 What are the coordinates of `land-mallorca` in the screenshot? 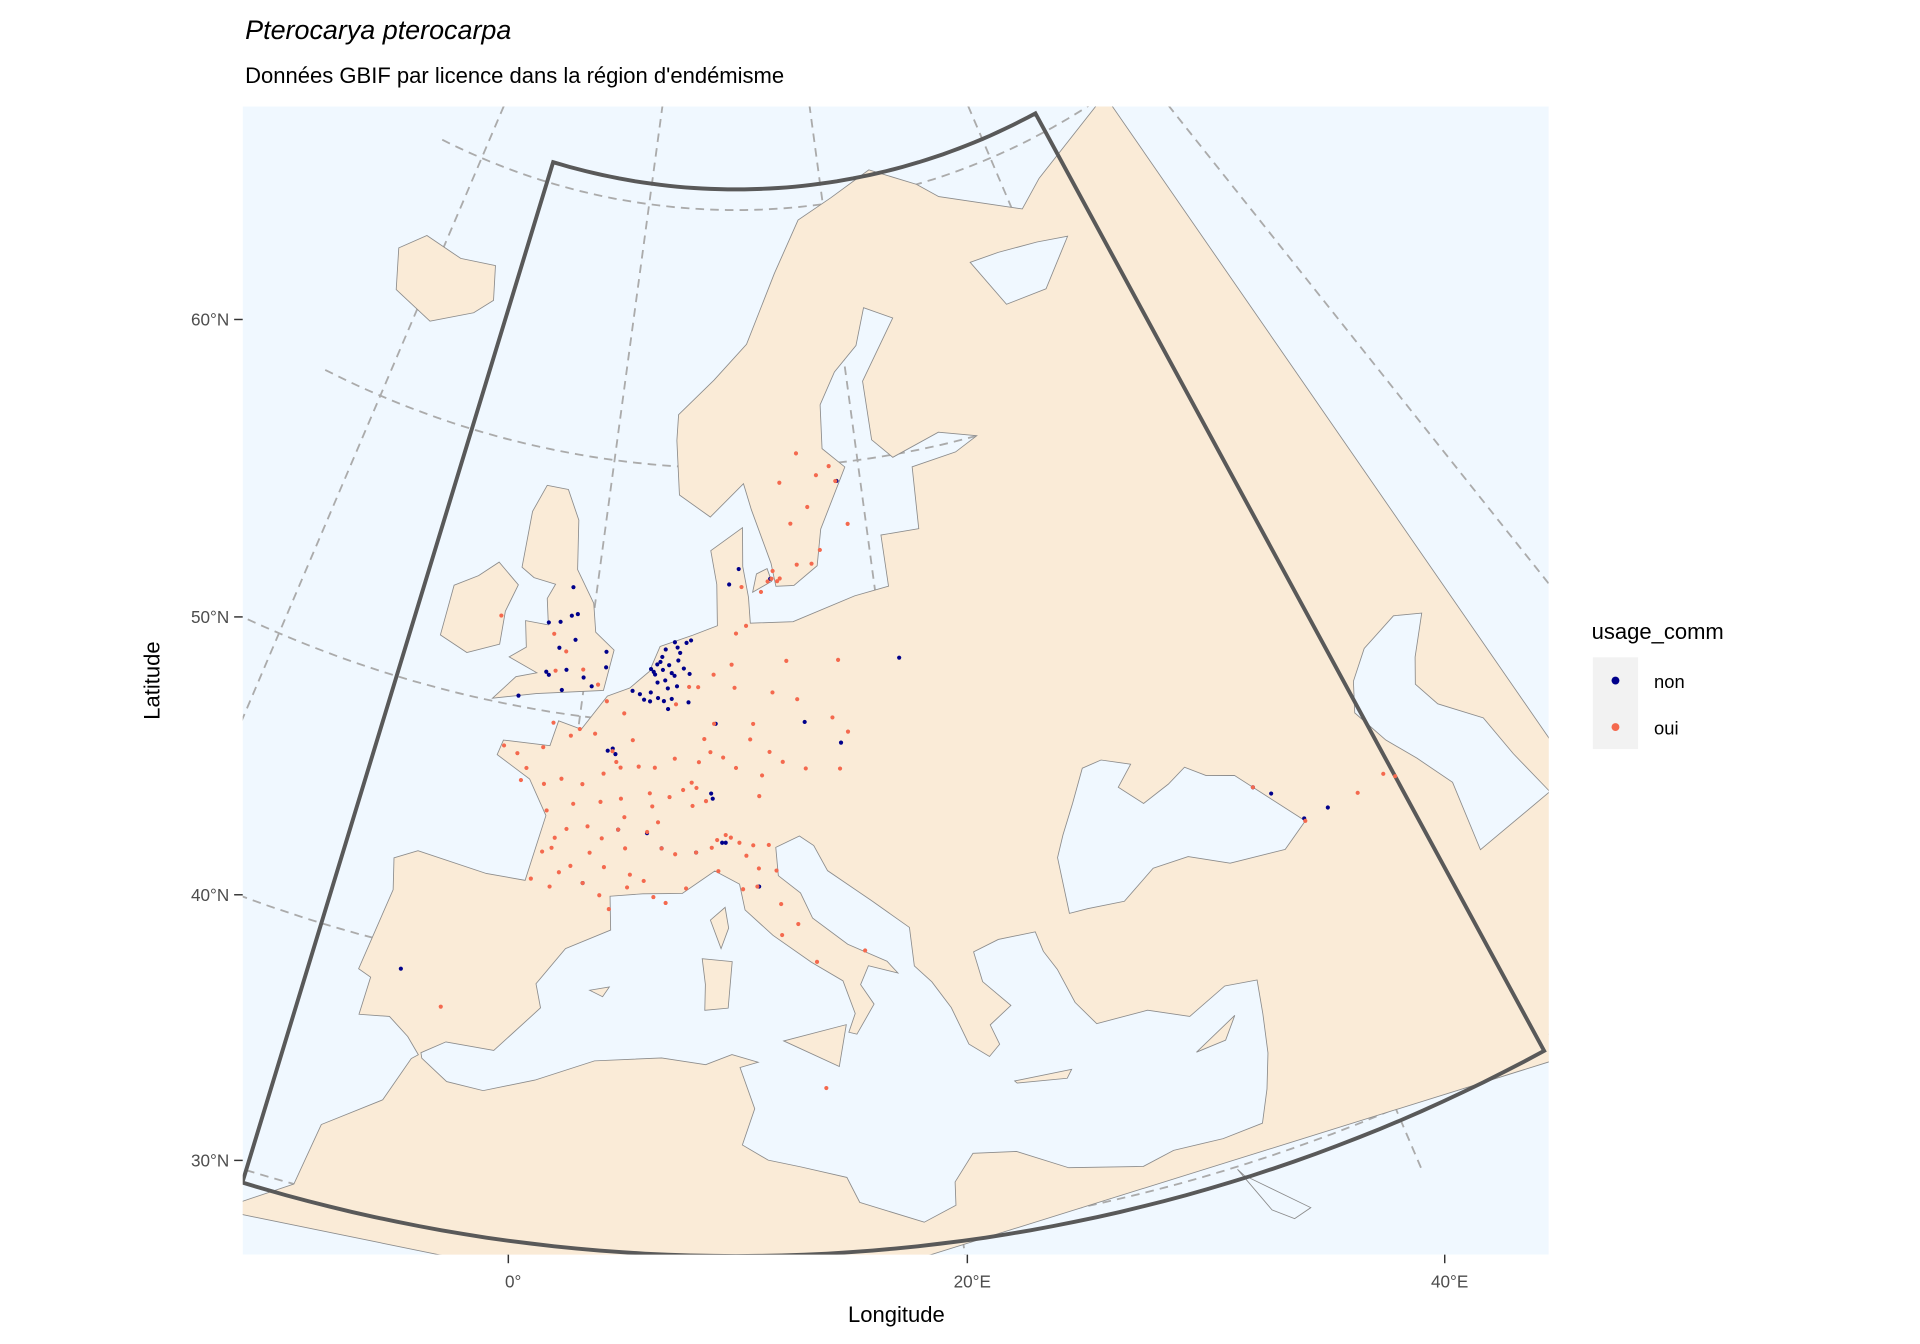 It's located at (599, 992).